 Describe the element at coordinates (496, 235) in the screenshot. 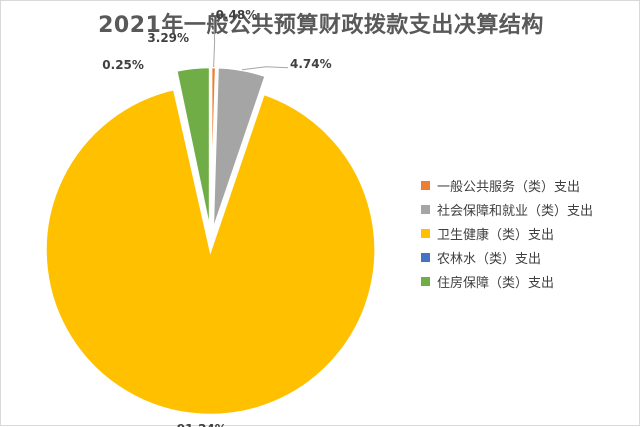

I see `legend-label: 卫生健康（类）支出` at that location.